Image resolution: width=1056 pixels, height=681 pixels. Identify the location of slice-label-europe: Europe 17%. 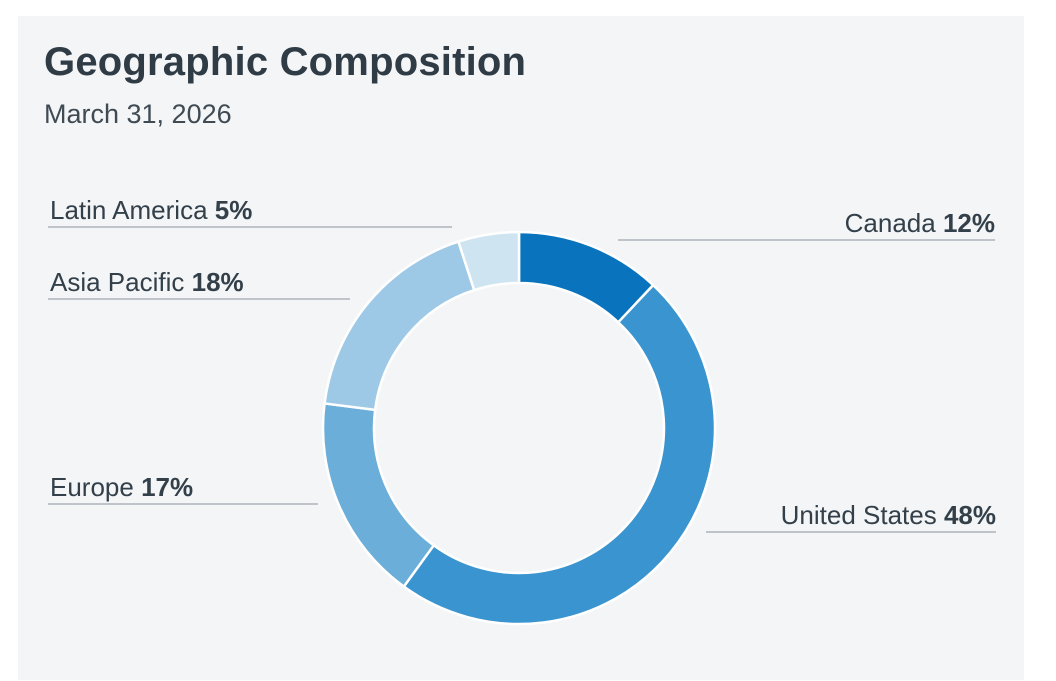
(121, 487).